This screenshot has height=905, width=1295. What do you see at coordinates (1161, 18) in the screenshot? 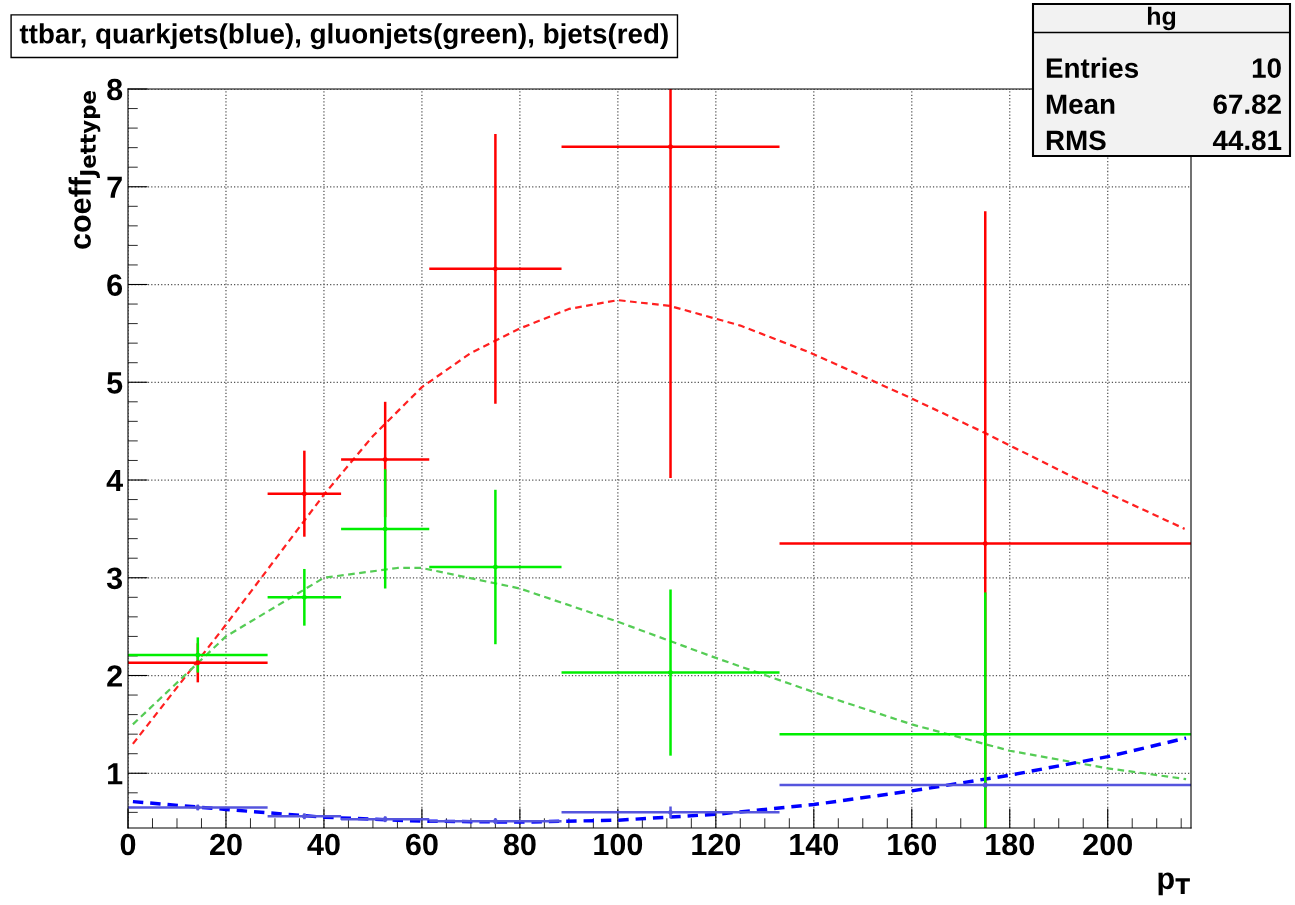
I see `text: hg` at bounding box center [1161, 18].